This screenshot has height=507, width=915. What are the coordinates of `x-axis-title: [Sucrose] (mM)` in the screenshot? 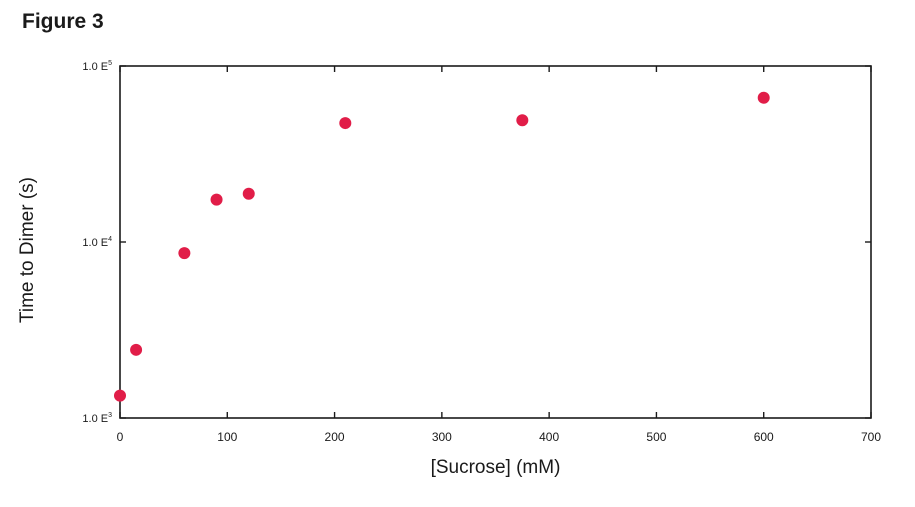 It's located at (496, 467).